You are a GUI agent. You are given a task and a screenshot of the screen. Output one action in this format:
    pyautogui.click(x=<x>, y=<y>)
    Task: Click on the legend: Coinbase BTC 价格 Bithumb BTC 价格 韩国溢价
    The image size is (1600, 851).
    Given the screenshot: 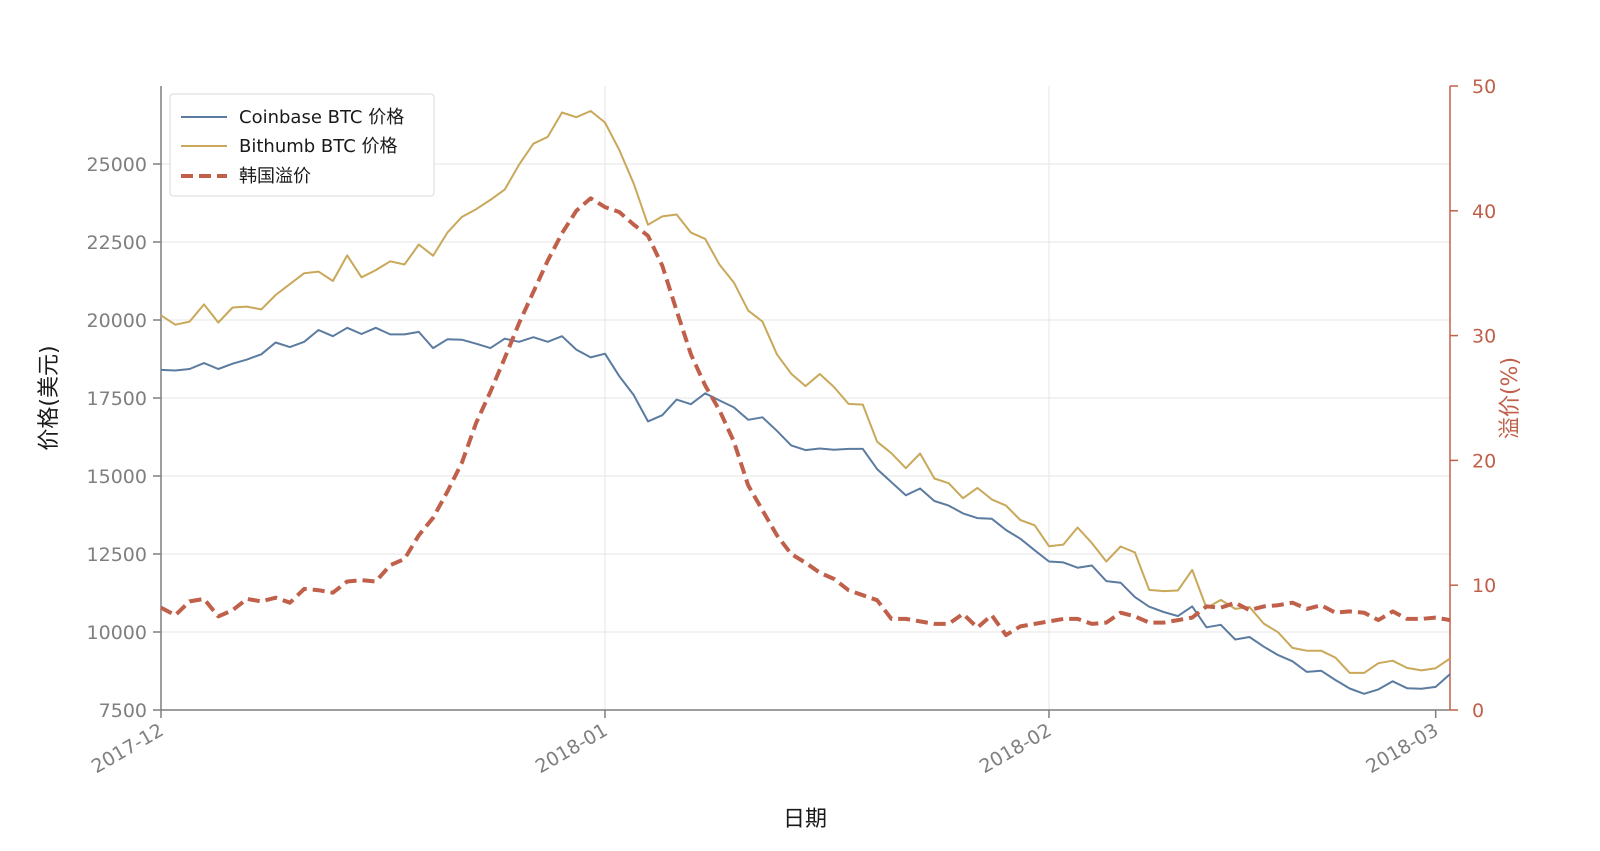 What is the action you would take?
    pyautogui.click(x=302, y=145)
    